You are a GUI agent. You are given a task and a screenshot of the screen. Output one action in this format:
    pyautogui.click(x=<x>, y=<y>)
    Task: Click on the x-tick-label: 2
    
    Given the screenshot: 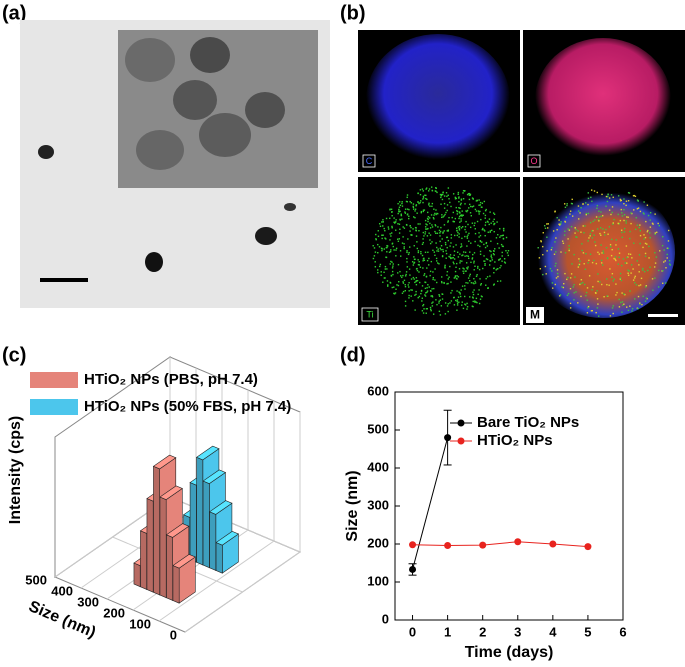 What is the action you would take?
    pyautogui.click(x=482, y=631)
    